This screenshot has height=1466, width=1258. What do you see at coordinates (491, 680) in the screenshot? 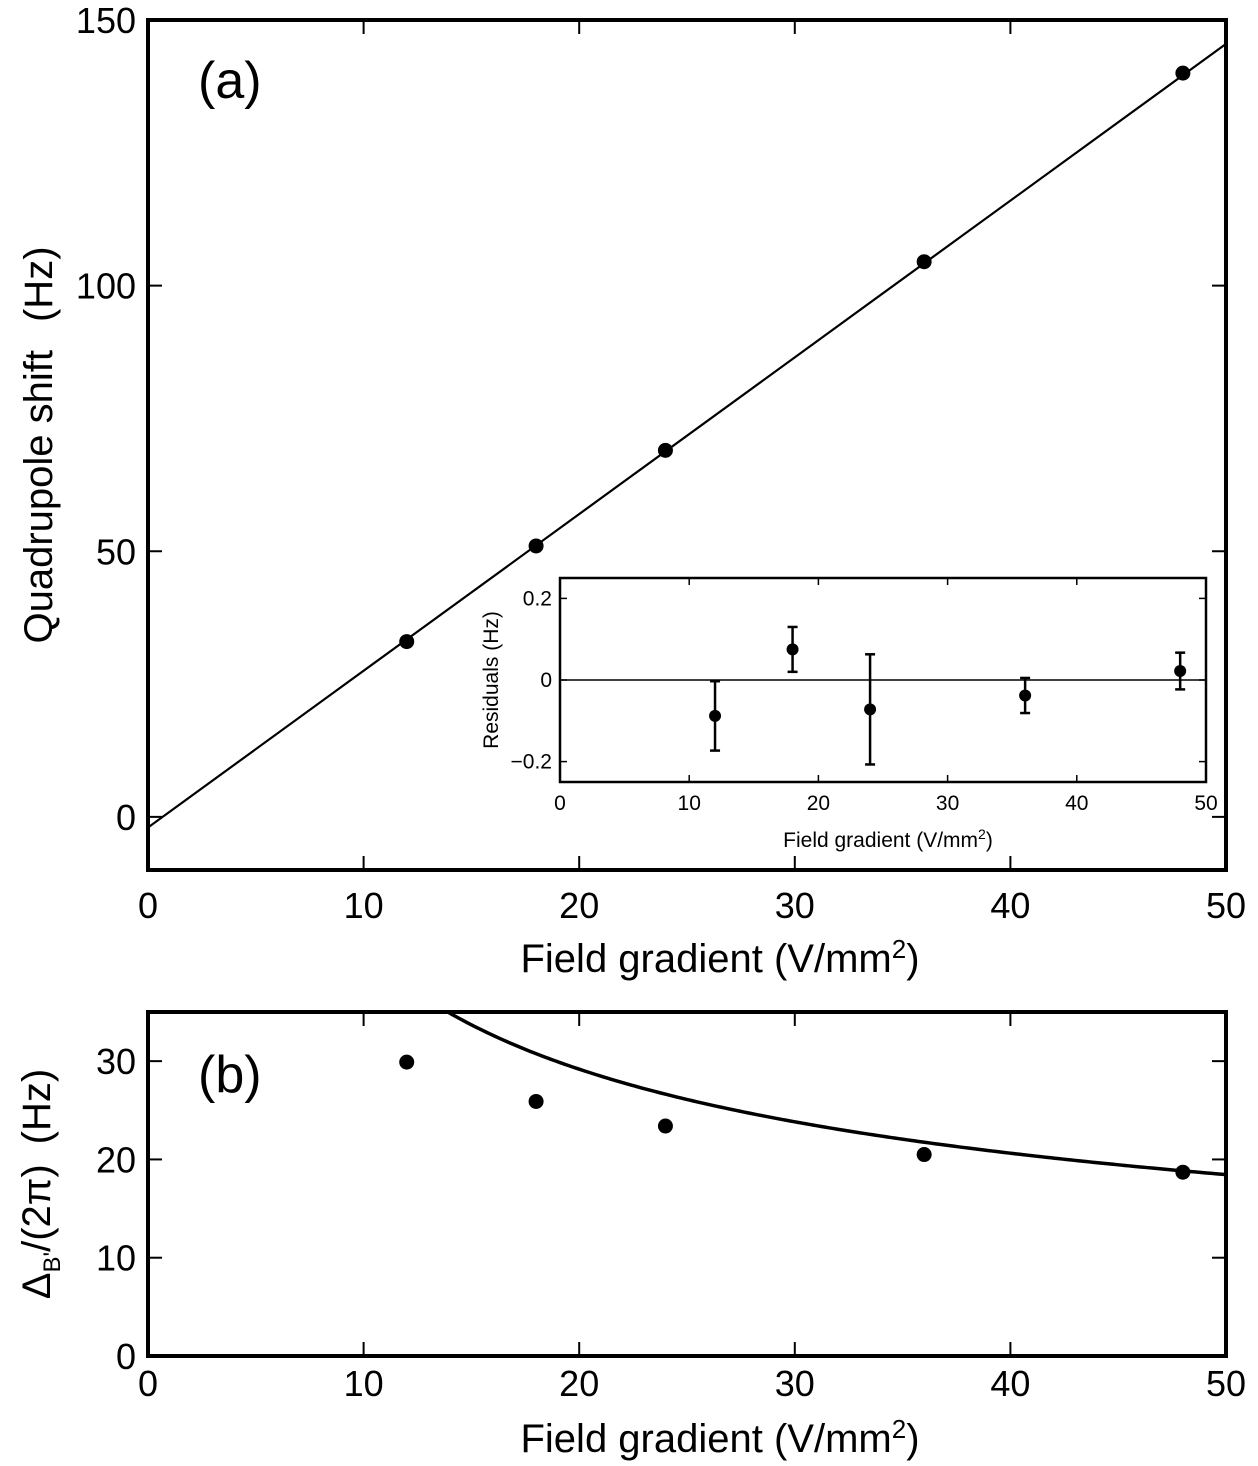
I see `inset-ylabel: Residuals (Hz)` at bounding box center [491, 680].